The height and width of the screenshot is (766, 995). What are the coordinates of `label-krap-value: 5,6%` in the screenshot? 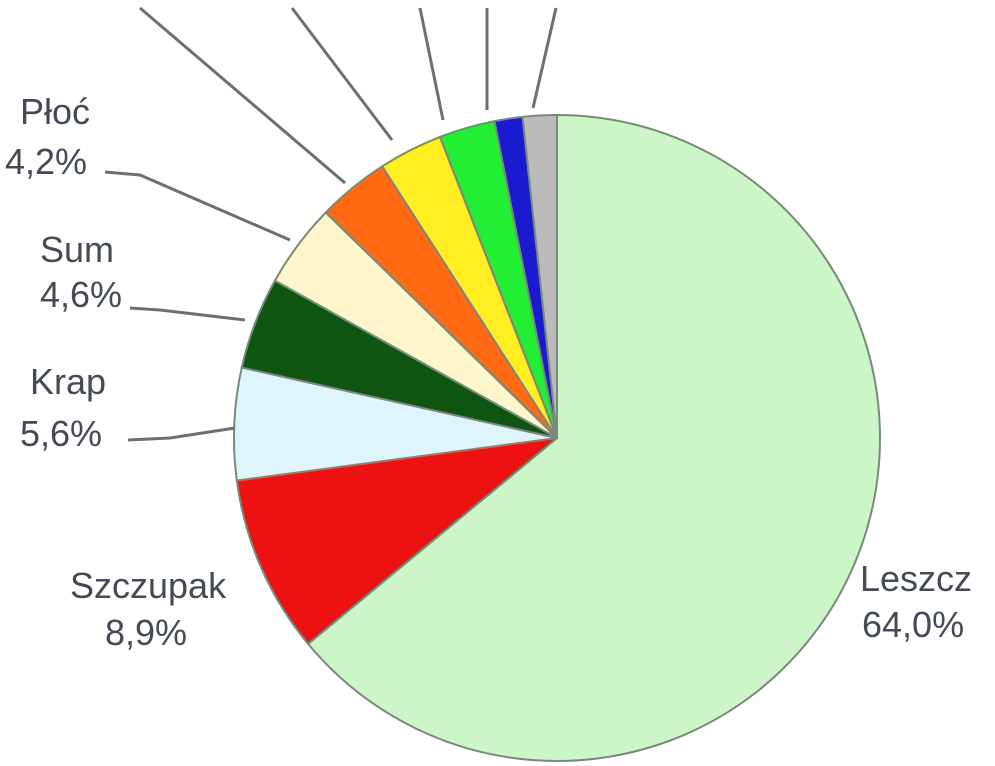 It's located at (61, 433).